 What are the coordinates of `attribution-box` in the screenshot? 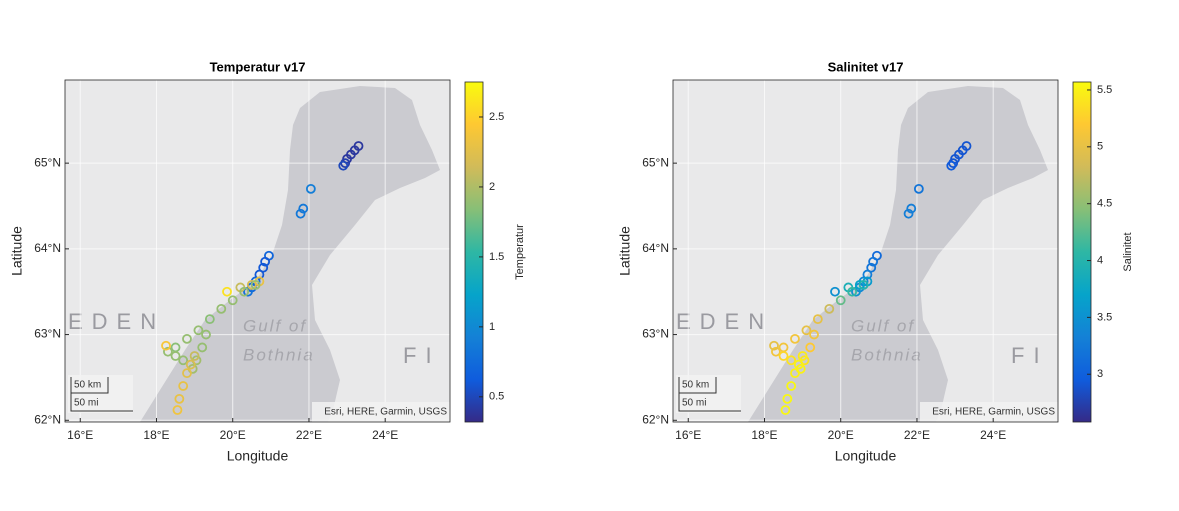 It's located at (989, 412).